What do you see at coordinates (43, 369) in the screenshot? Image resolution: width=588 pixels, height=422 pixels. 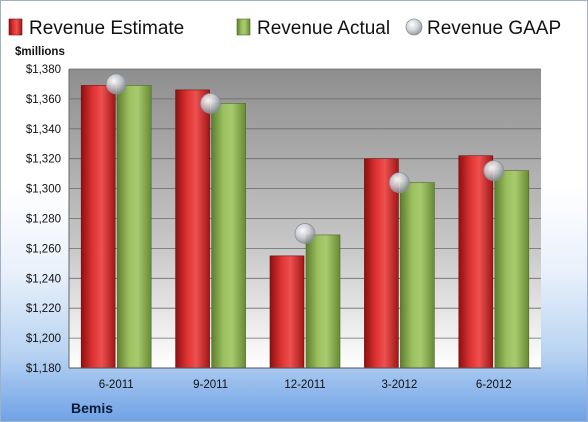 I see `y-tick-label: $1,180` at bounding box center [43, 369].